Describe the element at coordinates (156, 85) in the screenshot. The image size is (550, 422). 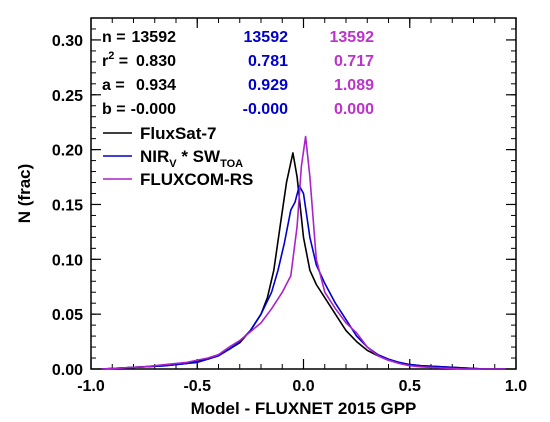
I see `stat-value: 0.934` at that location.